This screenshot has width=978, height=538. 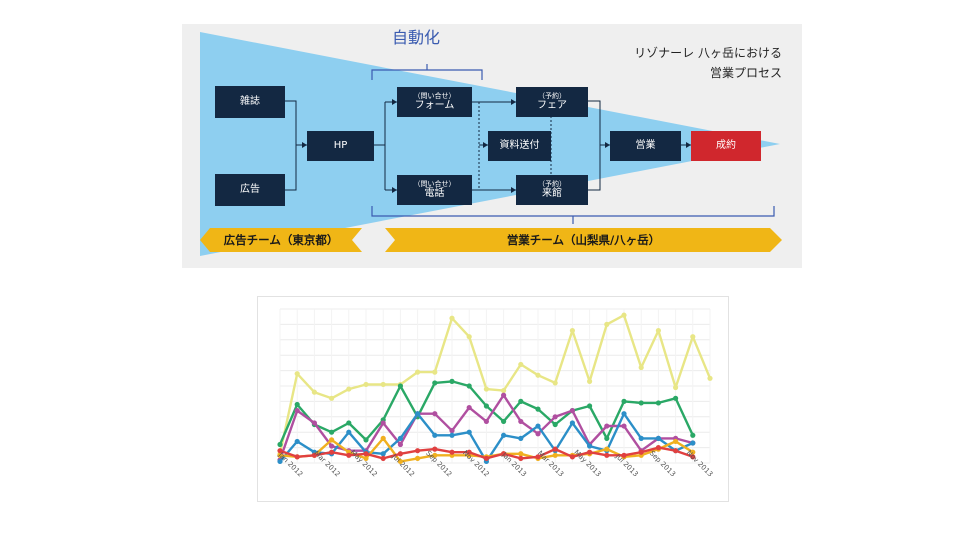 I want to click on x-tick-label: Sep 2012, so click(x=438, y=463).